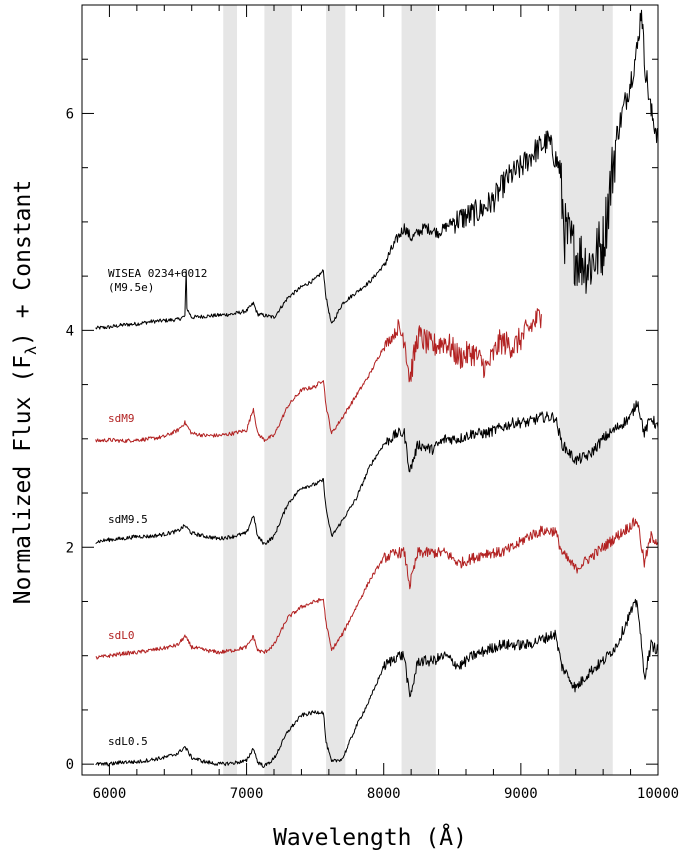 The width and height of the screenshot is (685, 852). What do you see at coordinates (658, 794) in the screenshot?
I see `x-tick-label: 10000` at bounding box center [658, 794].